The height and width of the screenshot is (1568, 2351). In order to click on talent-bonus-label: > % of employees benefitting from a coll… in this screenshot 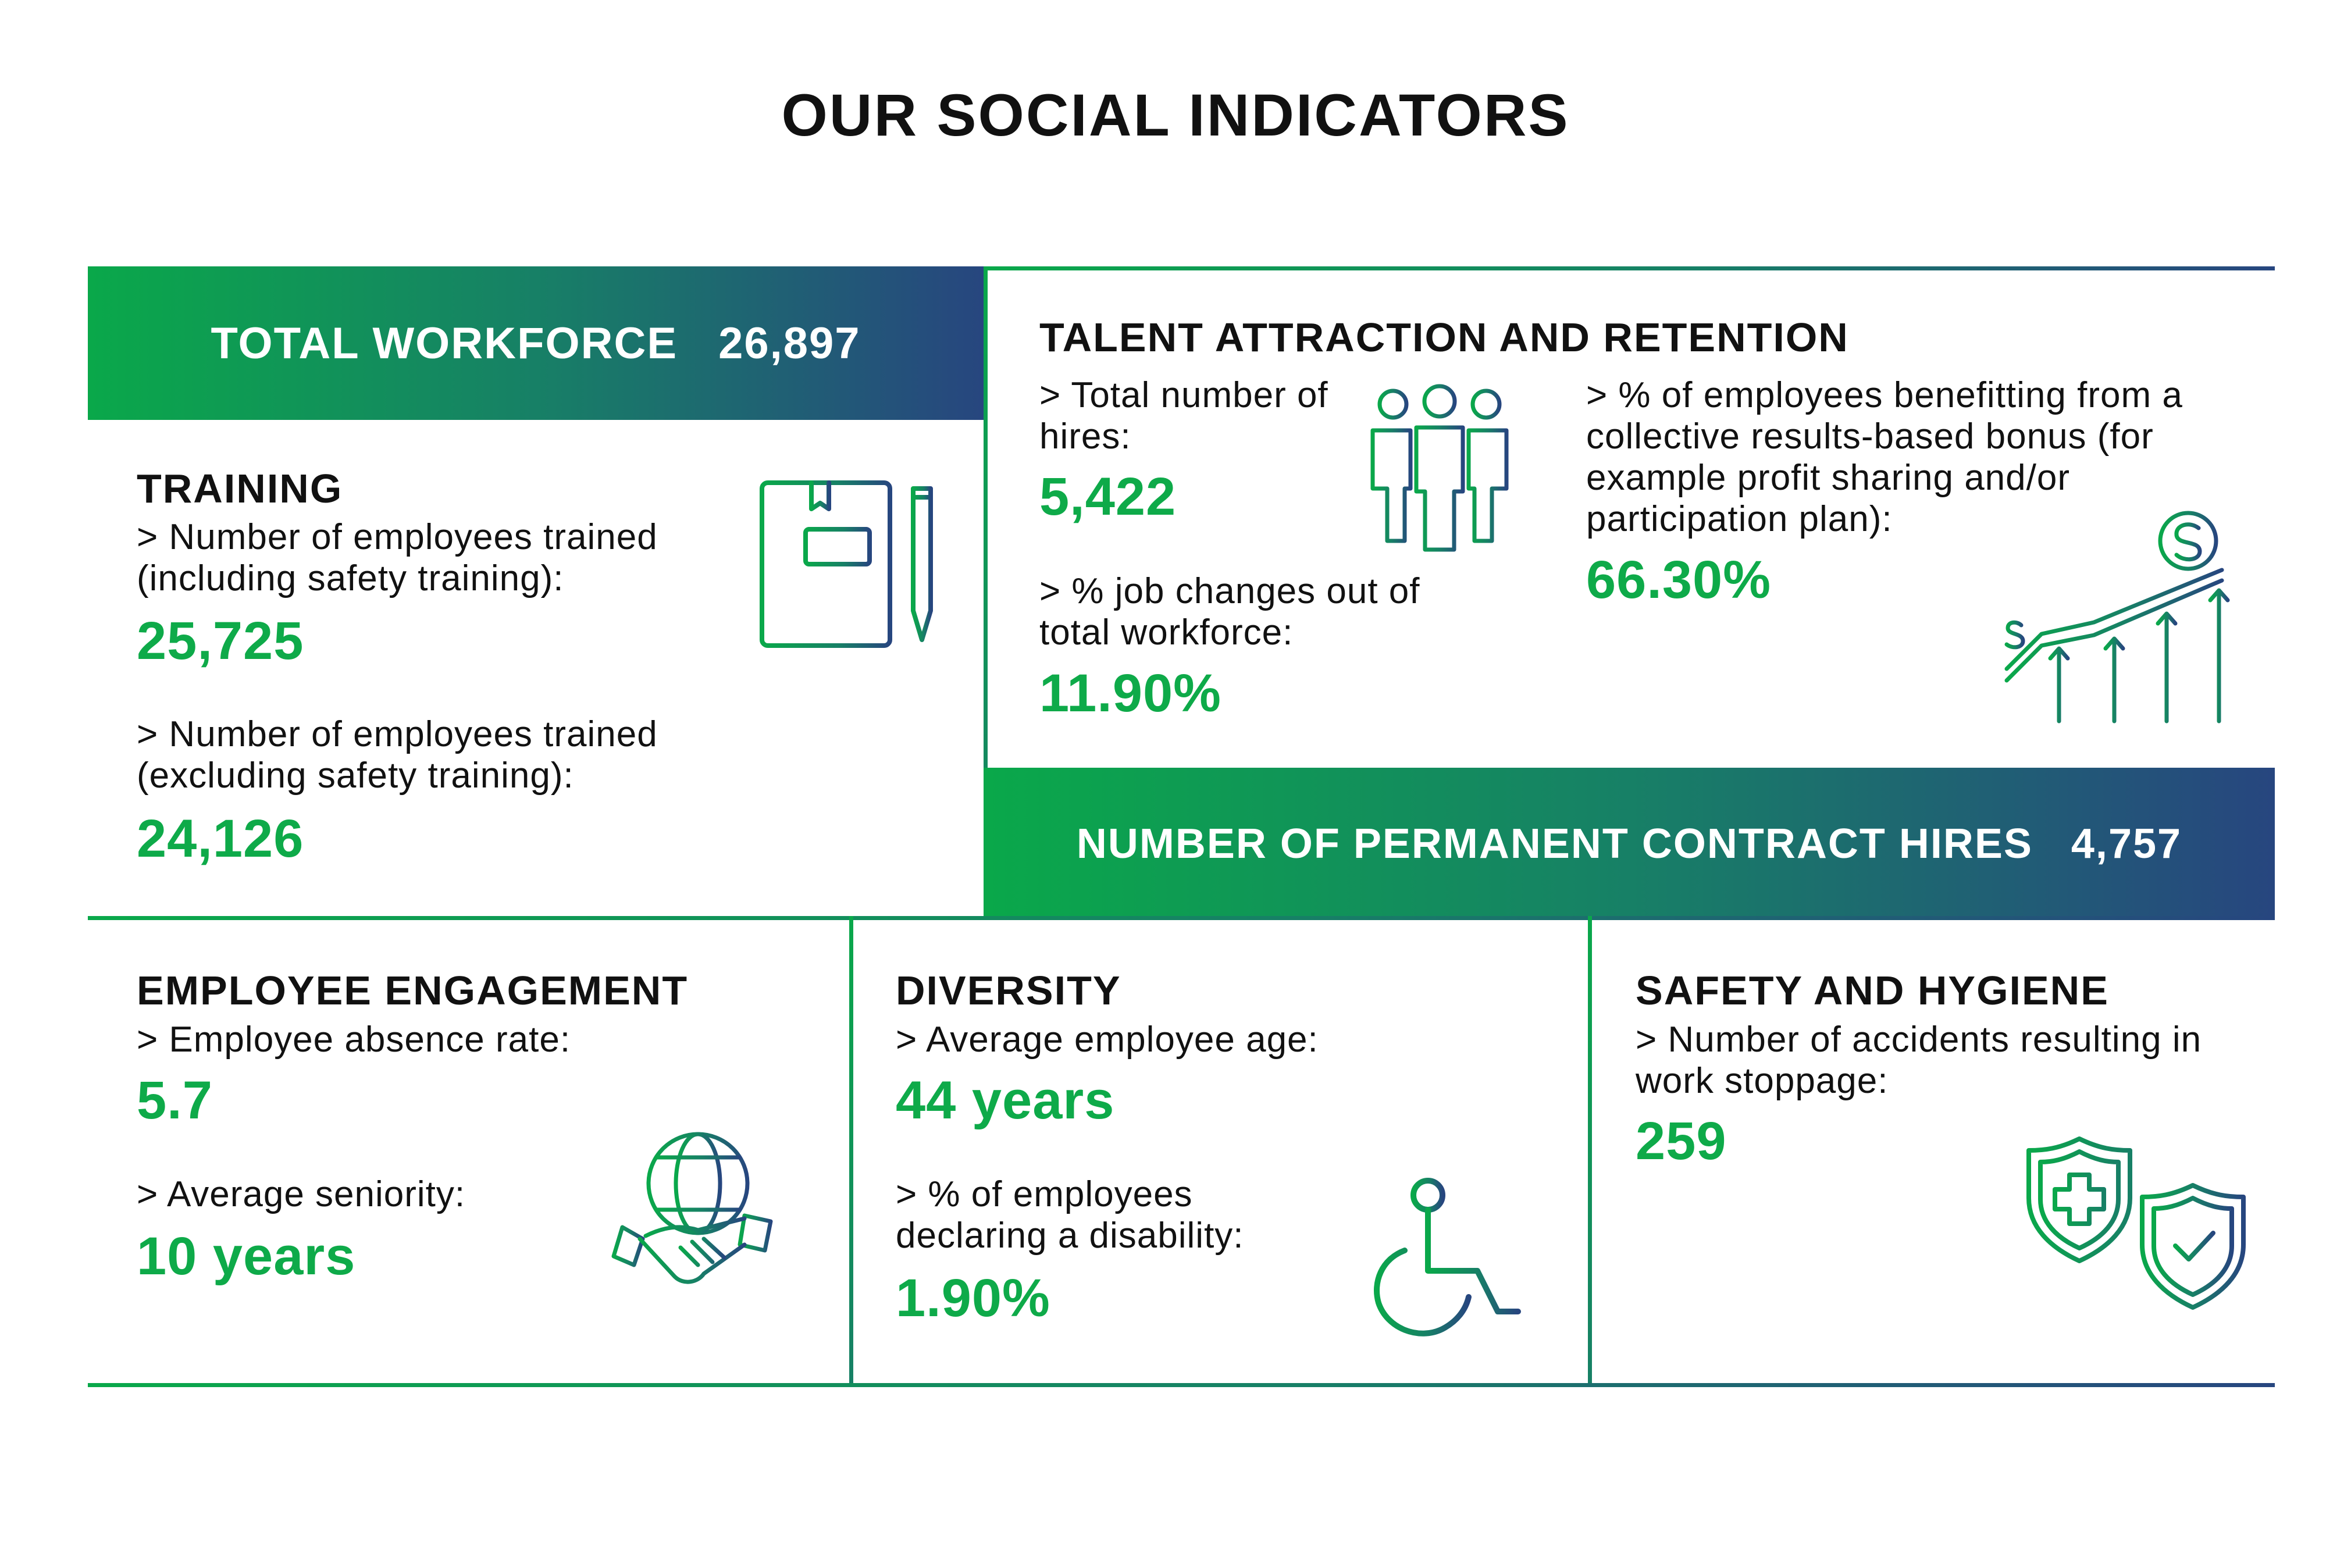, I will do `click(1884, 457)`.